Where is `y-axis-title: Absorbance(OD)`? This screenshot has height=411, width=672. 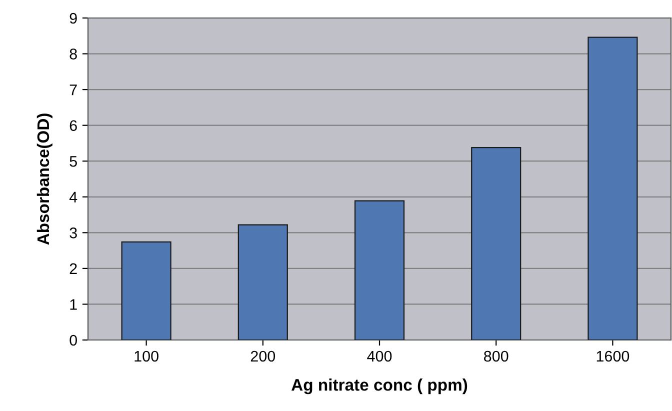 y-axis-title: Absorbance(OD) is located at coordinates (44, 179).